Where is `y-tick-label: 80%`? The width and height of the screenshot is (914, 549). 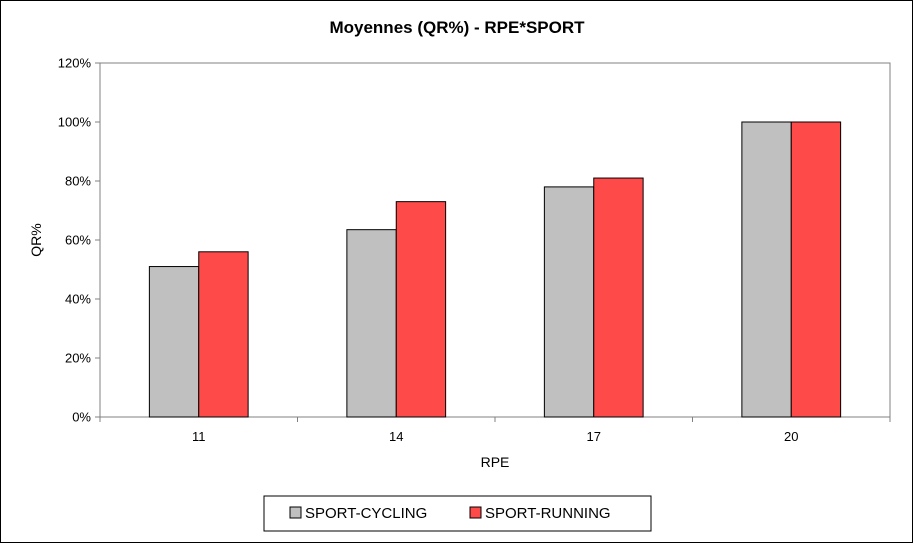
y-tick-label: 80% is located at coordinates (78, 181).